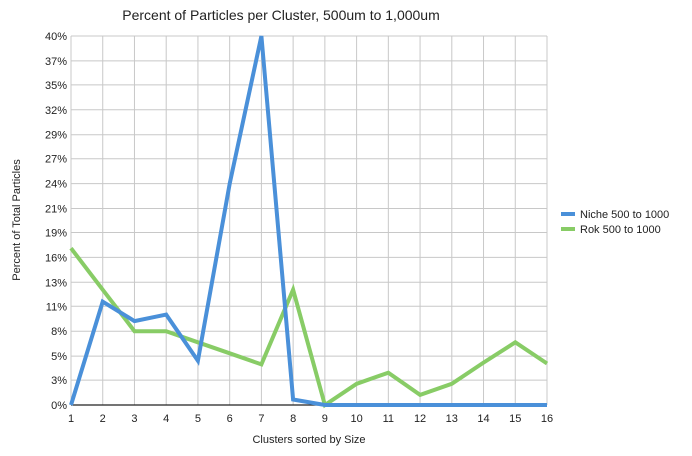  What do you see at coordinates (356, 419) in the screenshot?
I see `x-tick-label: 10` at bounding box center [356, 419].